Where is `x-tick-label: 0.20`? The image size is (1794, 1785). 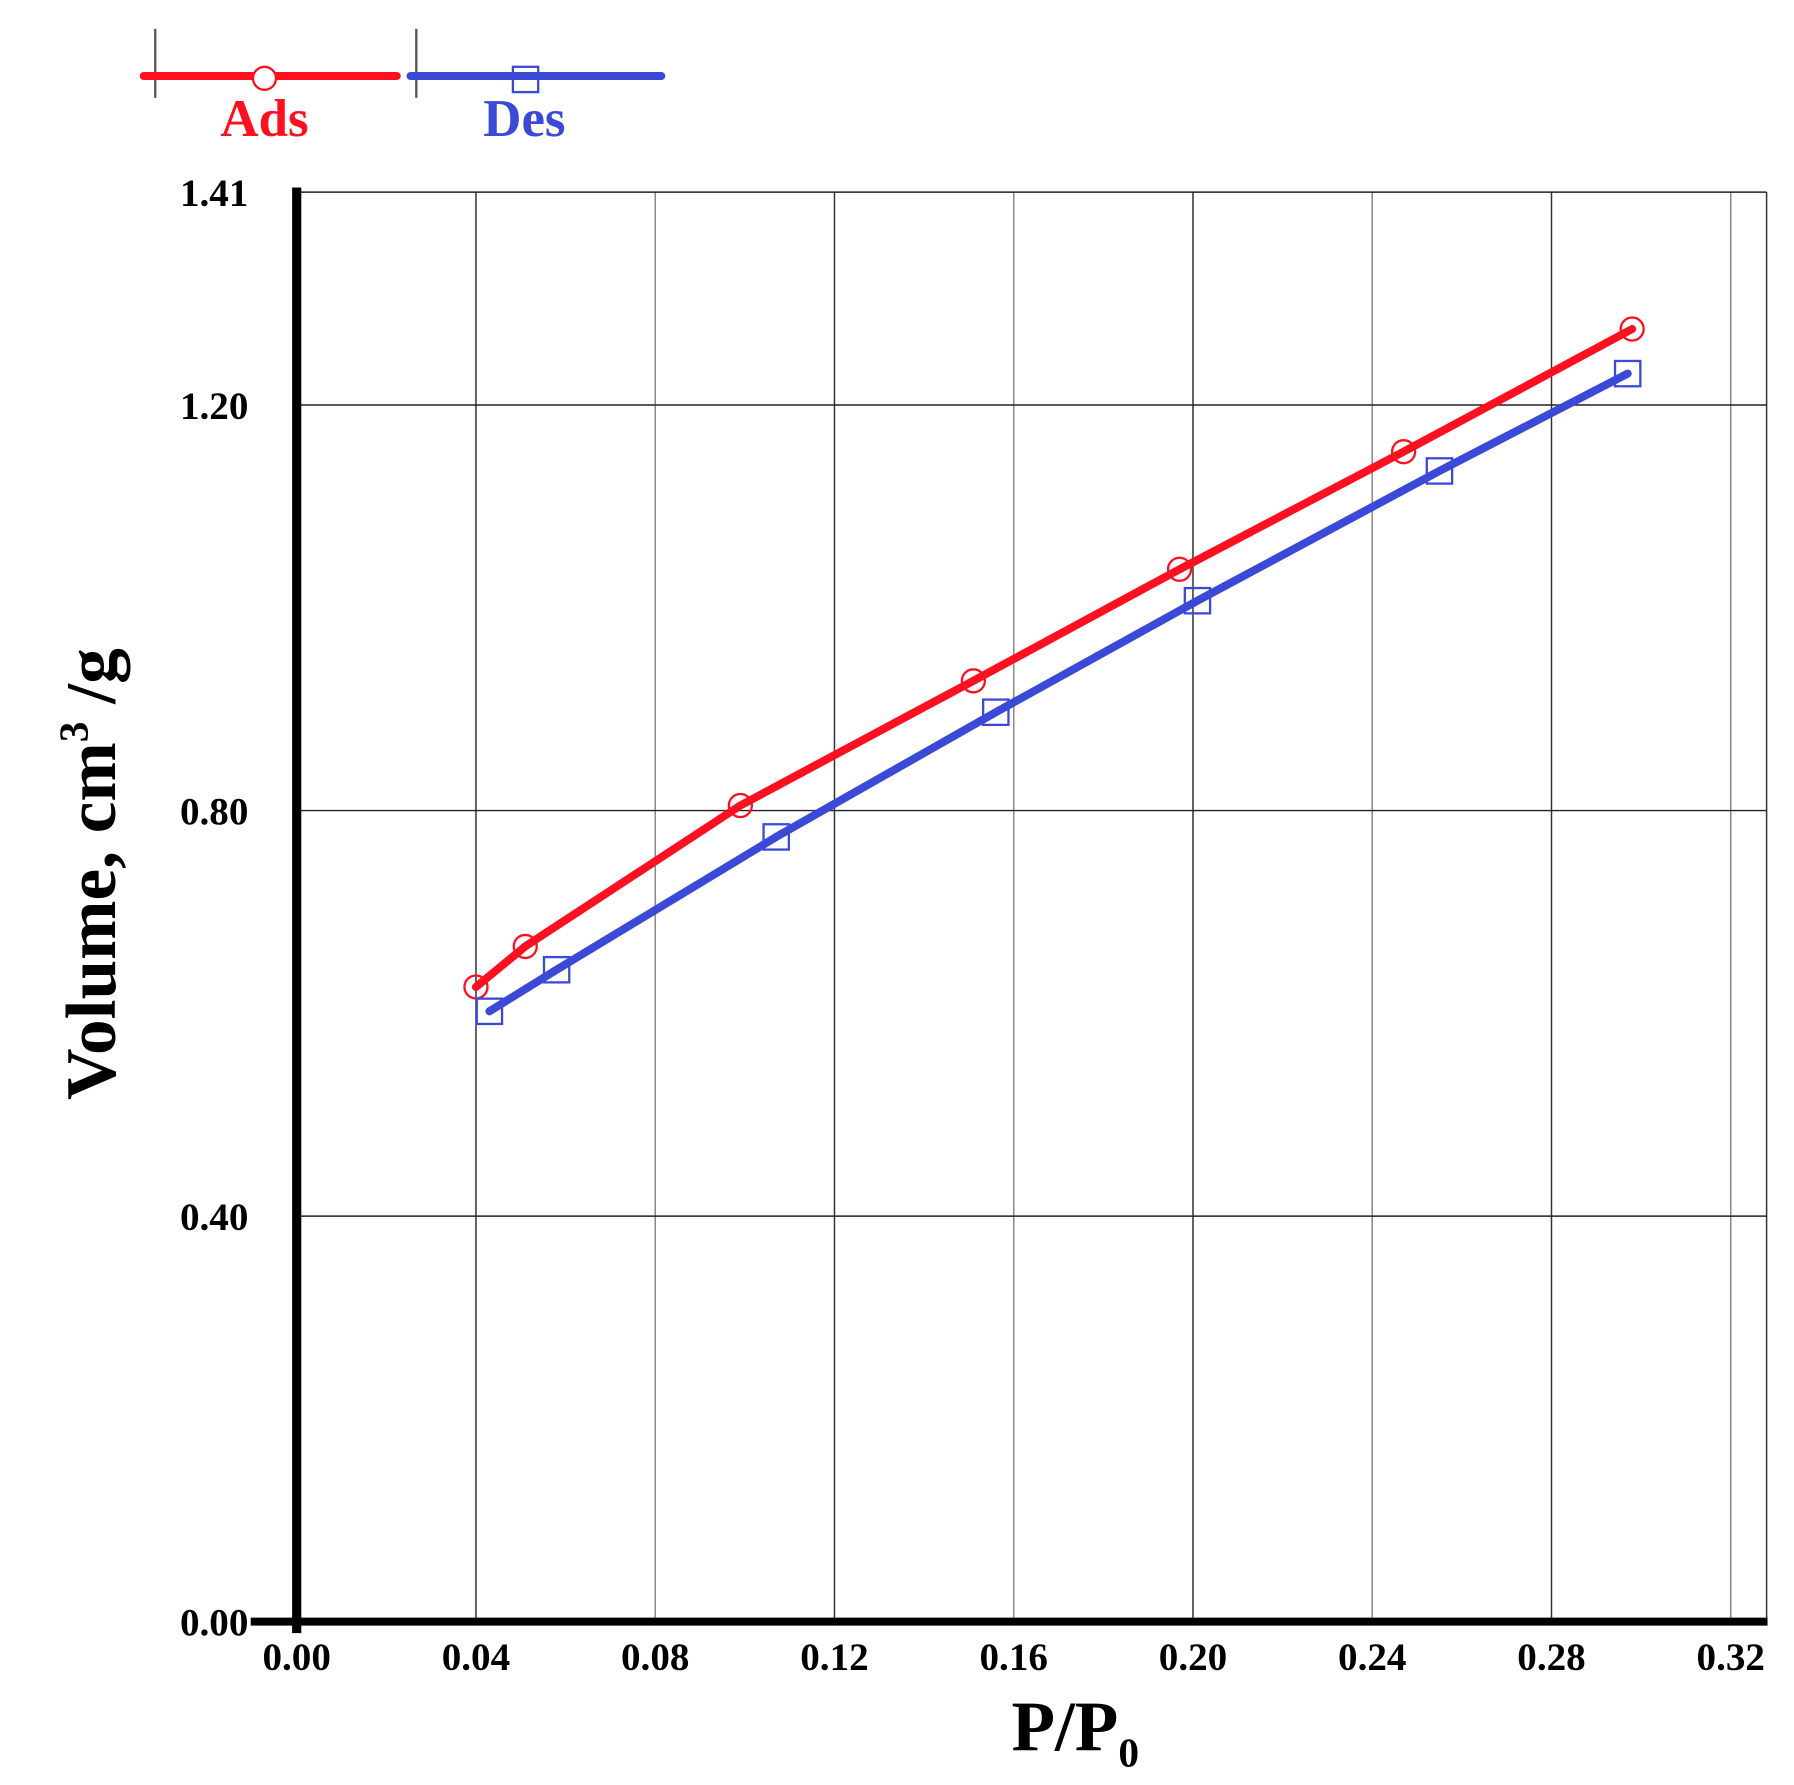 x-tick-label: 0.20 is located at coordinates (1193, 1657).